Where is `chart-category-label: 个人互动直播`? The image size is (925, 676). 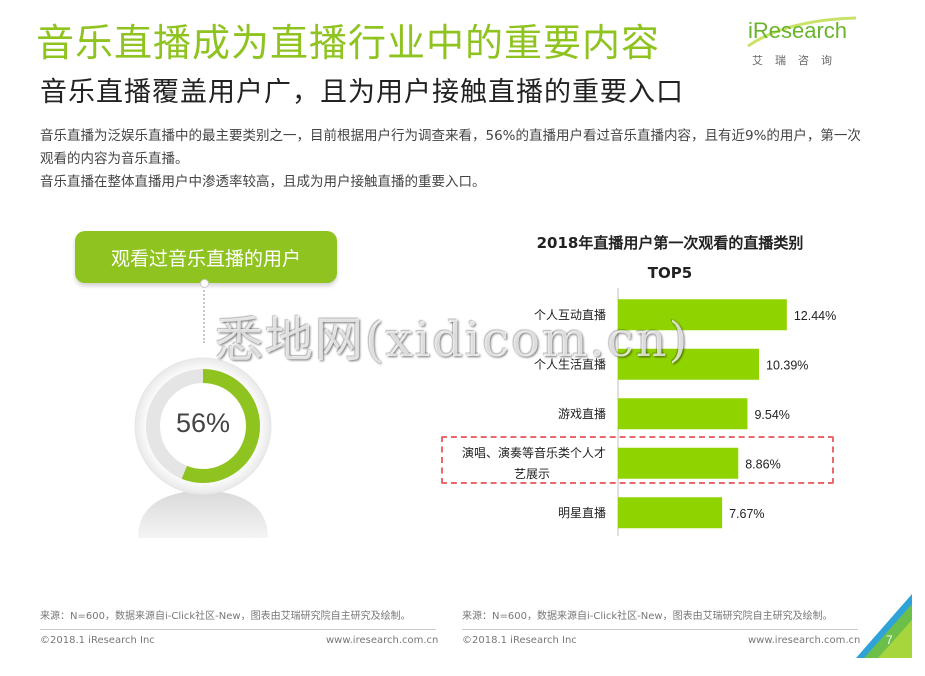 chart-category-label: 个人互动直播 is located at coordinates (570, 315).